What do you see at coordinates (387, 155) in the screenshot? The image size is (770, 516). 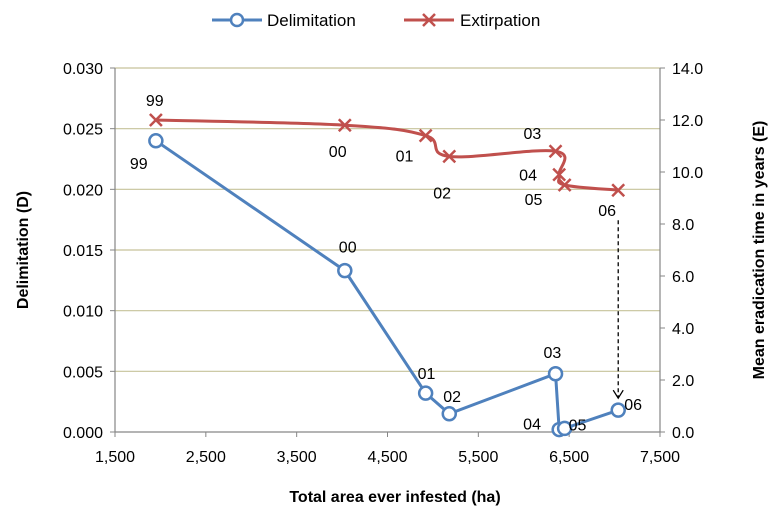 I see `extirpation-line` at bounding box center [387, 155].